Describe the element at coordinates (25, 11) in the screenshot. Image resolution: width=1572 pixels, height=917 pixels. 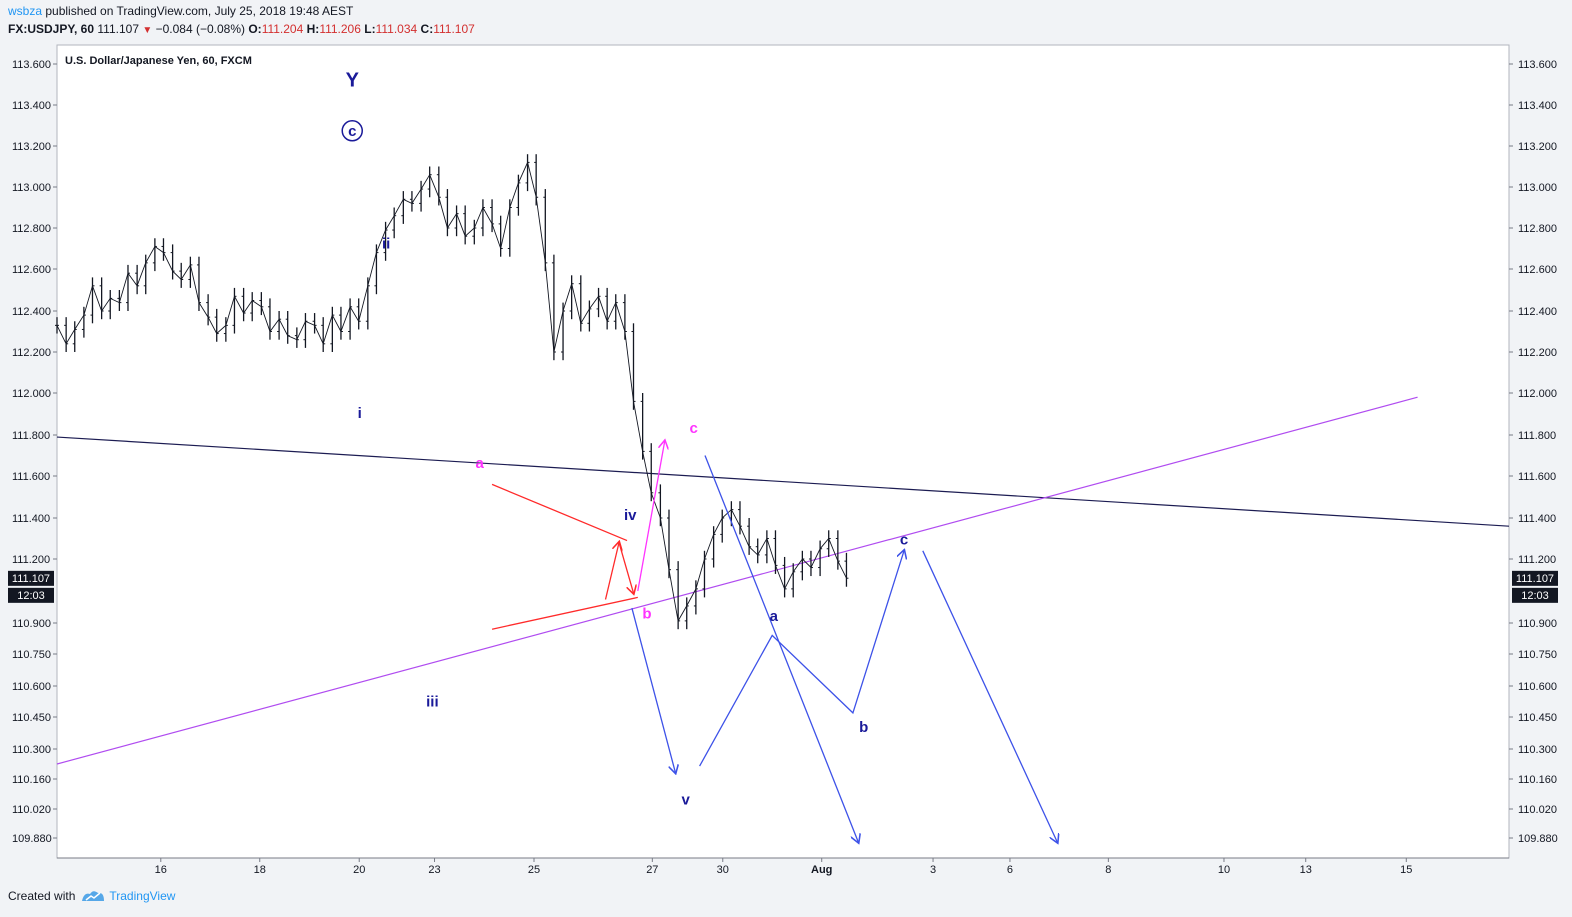
I see `author-link: wsbza` at that location.